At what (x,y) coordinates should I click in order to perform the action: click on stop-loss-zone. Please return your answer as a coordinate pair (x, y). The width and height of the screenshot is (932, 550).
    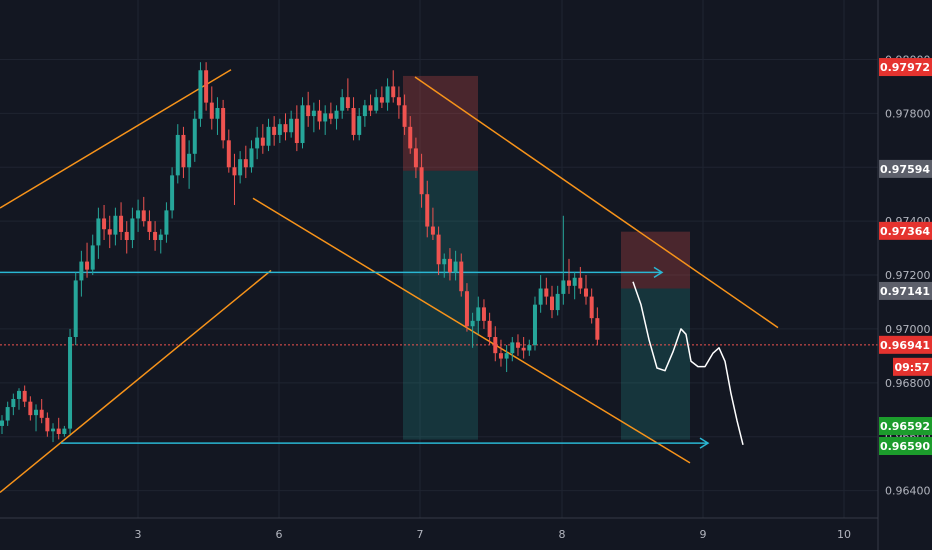
    Looking at the image, I should click on (655, 260).